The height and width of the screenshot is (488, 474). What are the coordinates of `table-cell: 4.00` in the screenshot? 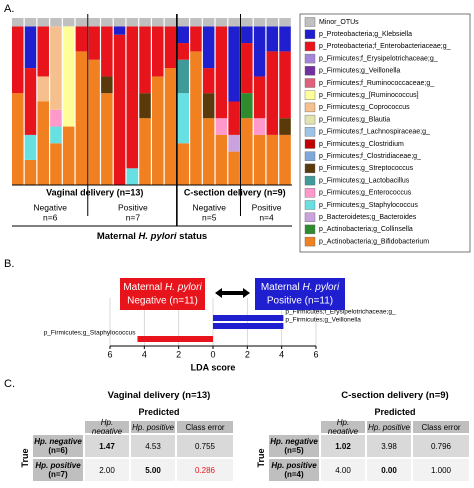 It's located at (343, 470).